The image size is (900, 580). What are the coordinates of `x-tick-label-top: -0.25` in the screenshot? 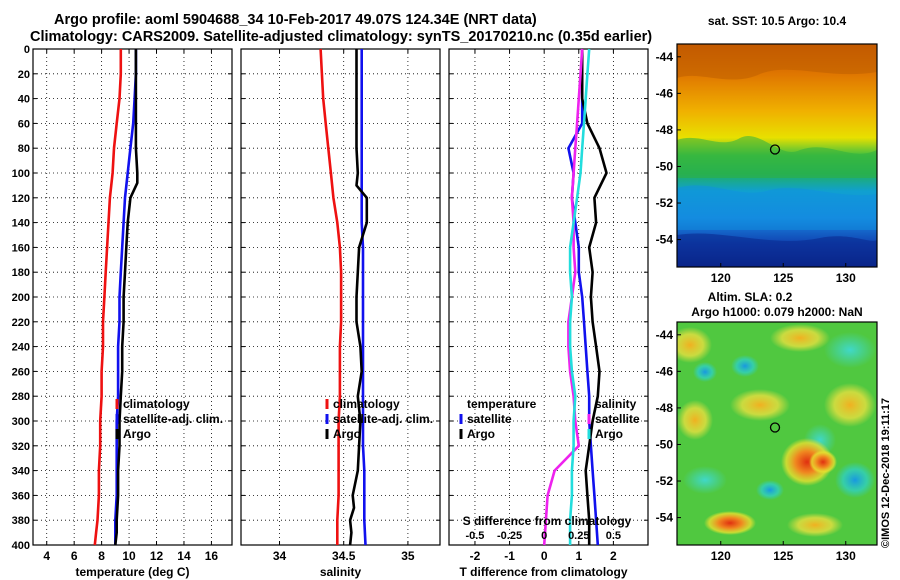 It's located at (509, 536).